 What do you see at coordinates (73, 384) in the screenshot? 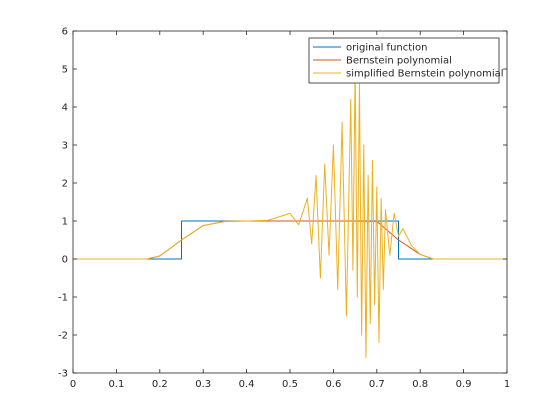
I see `x-tick-label: 0` at bounding box center [73, 384].